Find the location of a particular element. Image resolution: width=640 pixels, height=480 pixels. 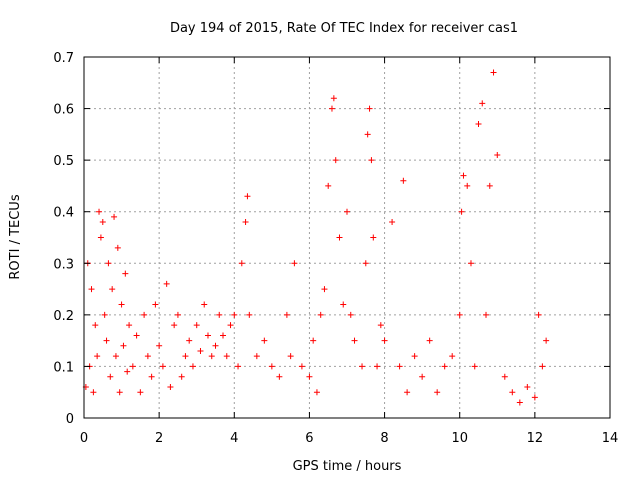

y-tick-label: 0.2 is located at coordinates (63, 316).